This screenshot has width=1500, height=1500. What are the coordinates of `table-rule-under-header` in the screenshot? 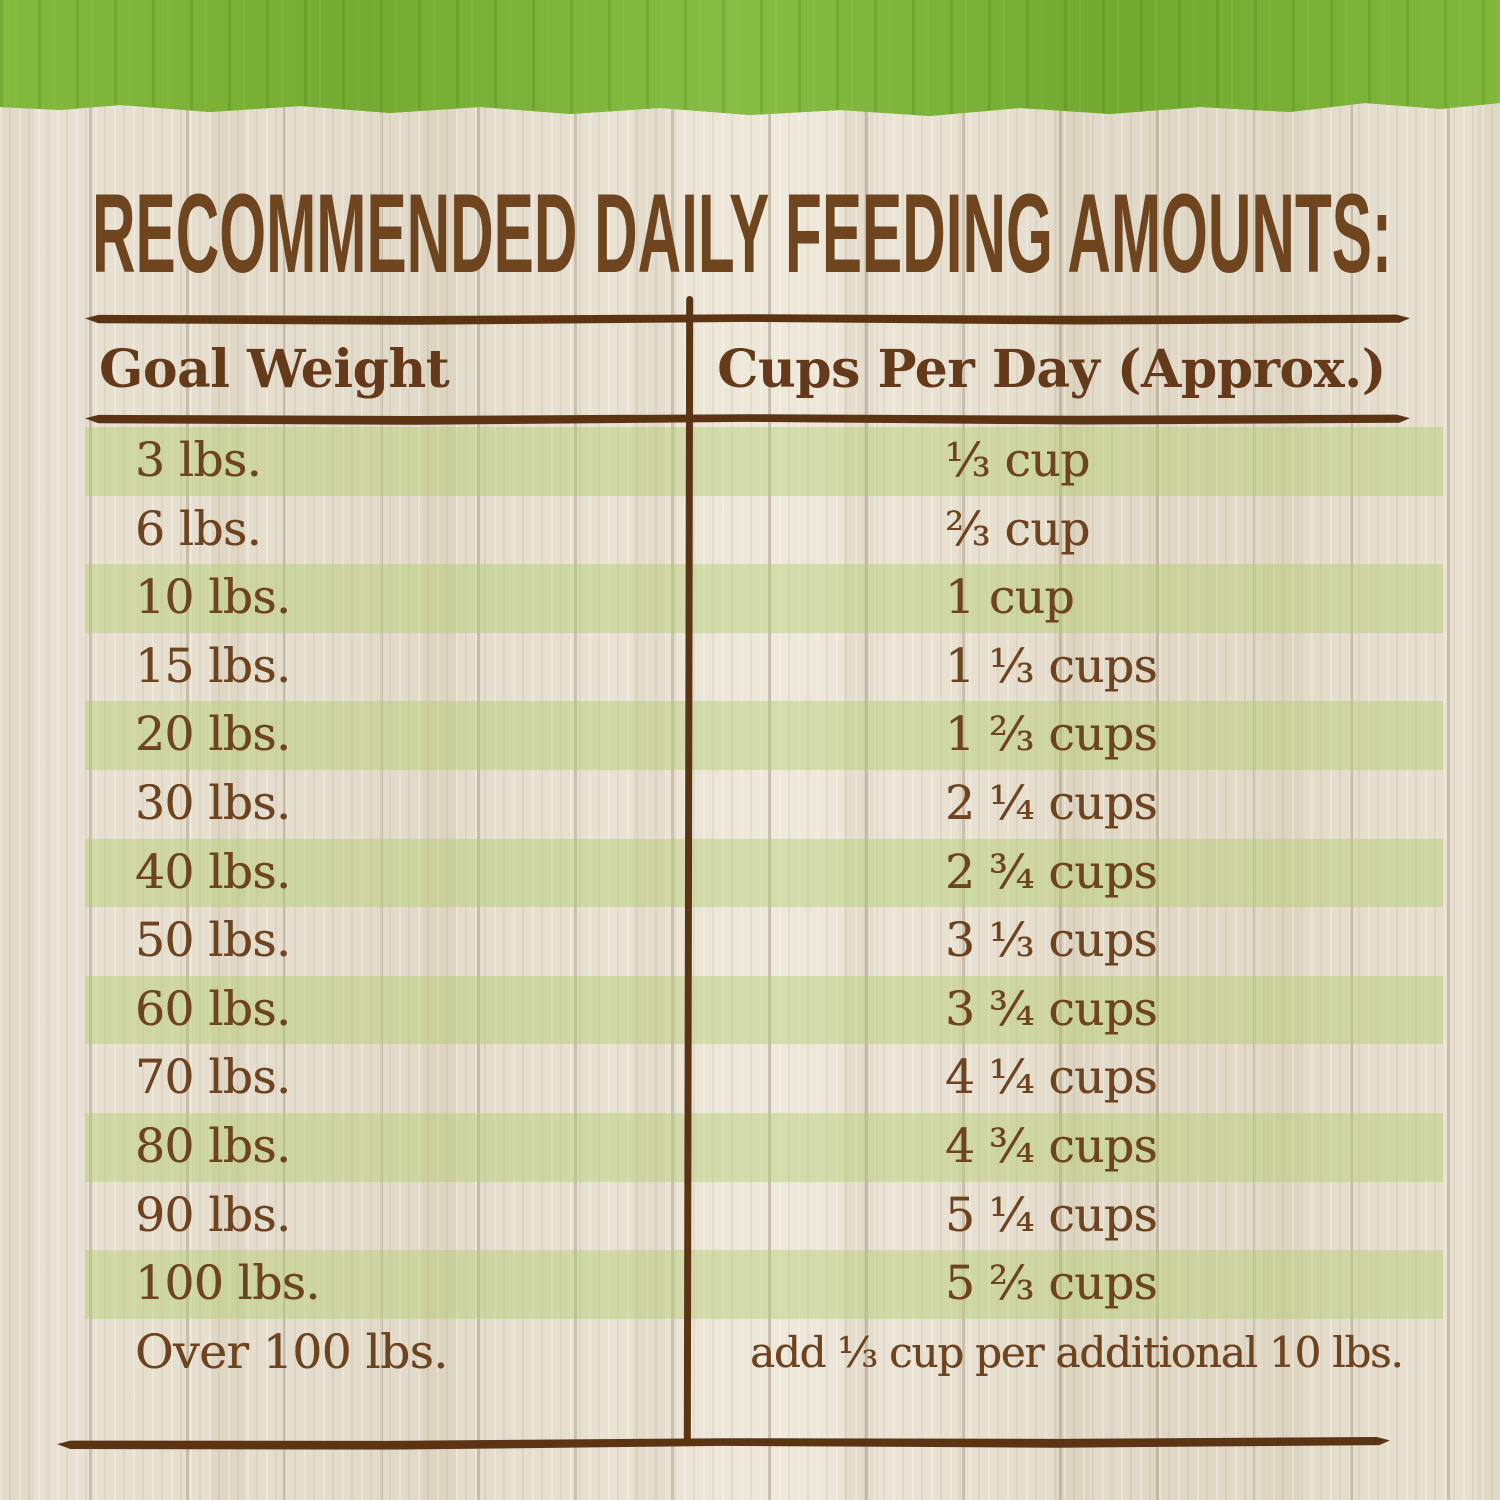 It's located at (747, 419).